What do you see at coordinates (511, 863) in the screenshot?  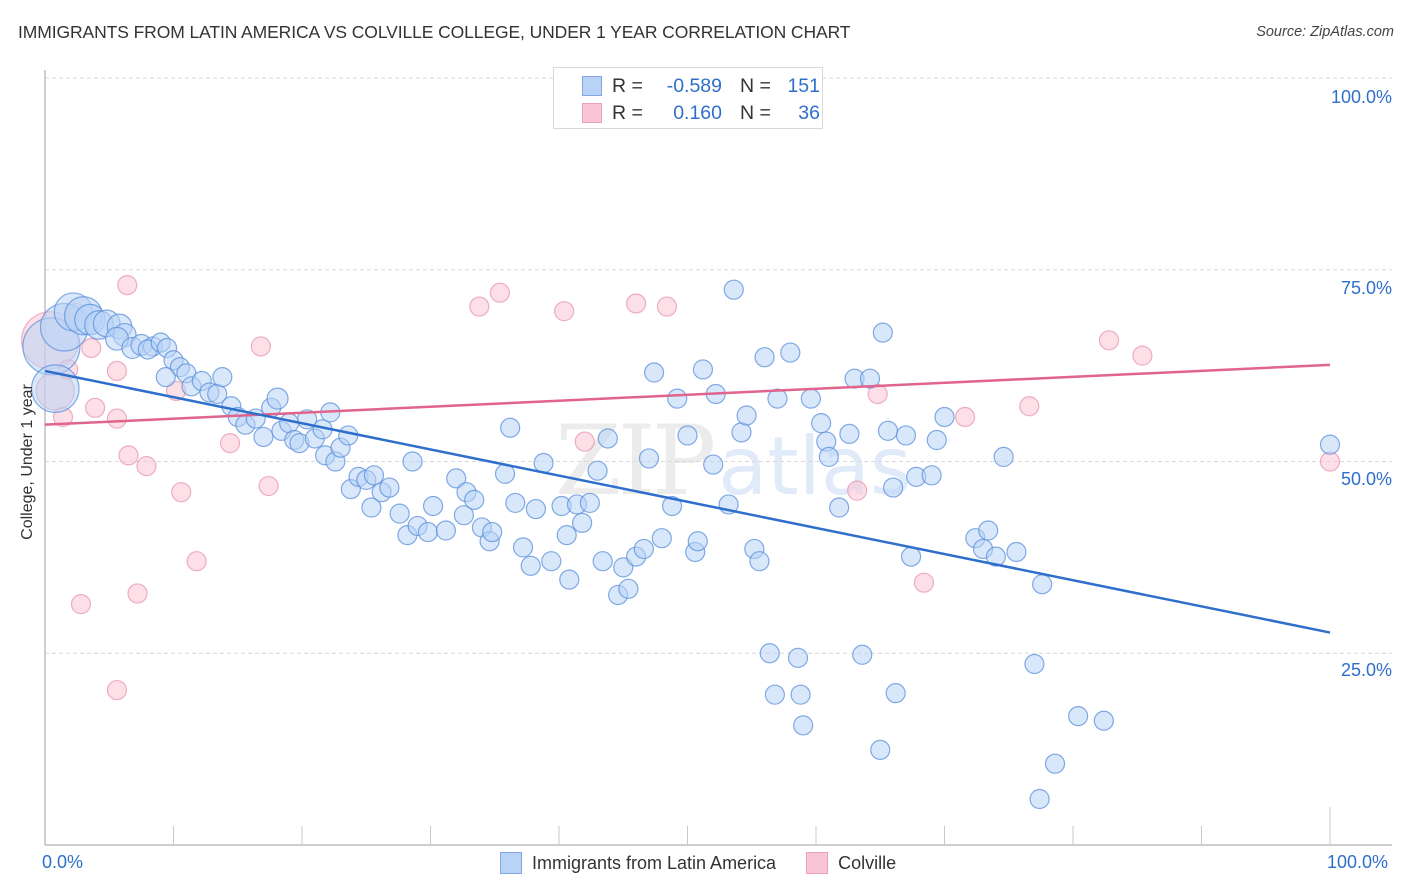 I see `blue-swatch-icon` at bounding box center [511, 863].